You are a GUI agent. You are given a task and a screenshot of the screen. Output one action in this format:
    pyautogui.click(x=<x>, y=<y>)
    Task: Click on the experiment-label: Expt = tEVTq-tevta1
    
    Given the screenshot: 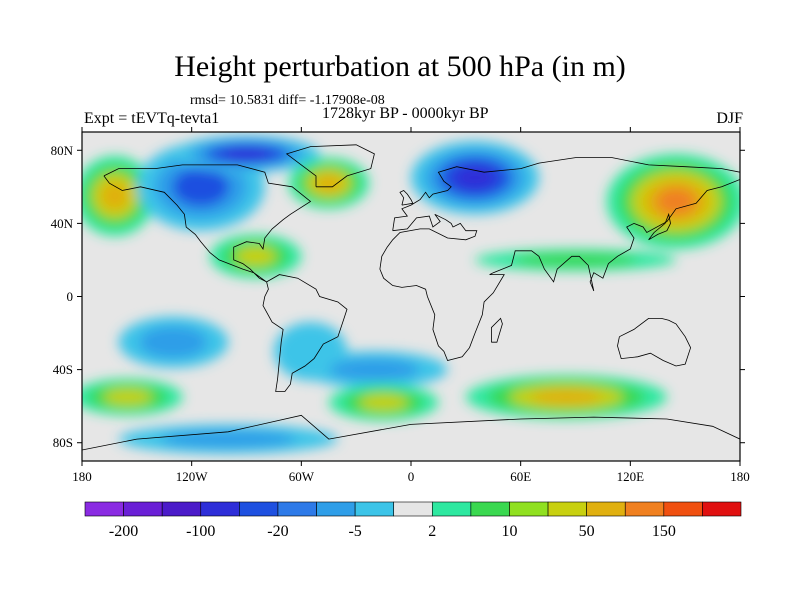 What is the action you would take?
    pyautogui.click(x=152, y=118)
    